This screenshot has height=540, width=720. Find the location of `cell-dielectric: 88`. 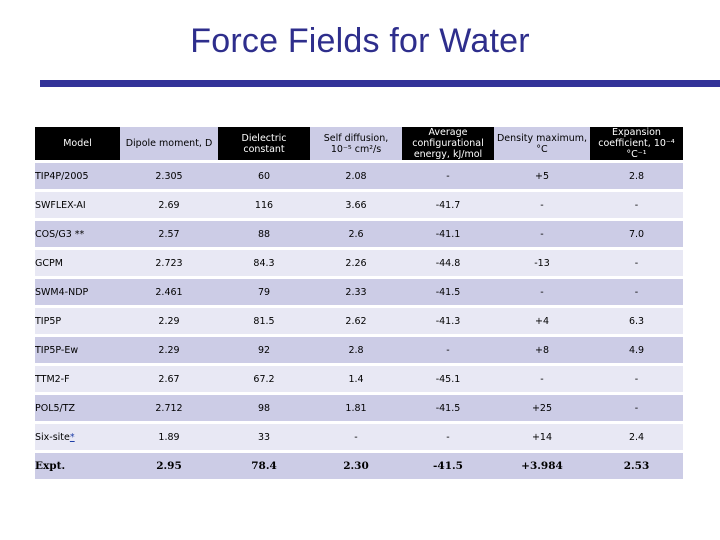

cell-dielectric: 88 is located at coordinates (264, 234).